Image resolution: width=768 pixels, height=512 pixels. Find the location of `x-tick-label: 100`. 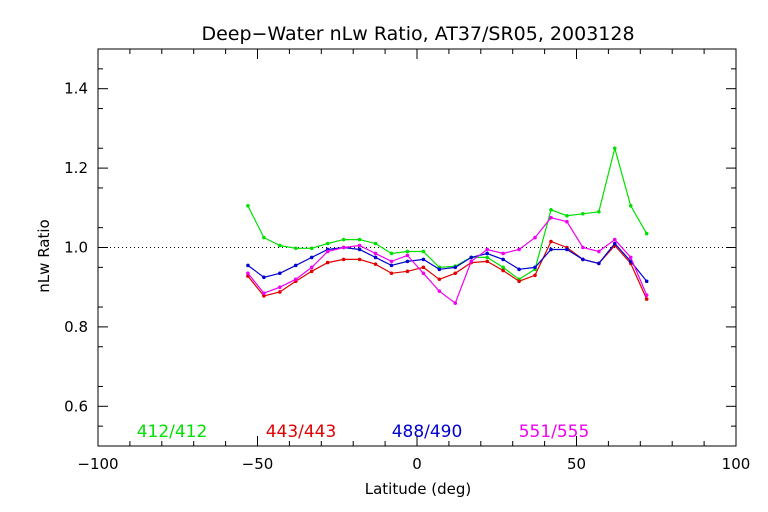

x-tick-label: 100 is located at coordinates (736, 464).